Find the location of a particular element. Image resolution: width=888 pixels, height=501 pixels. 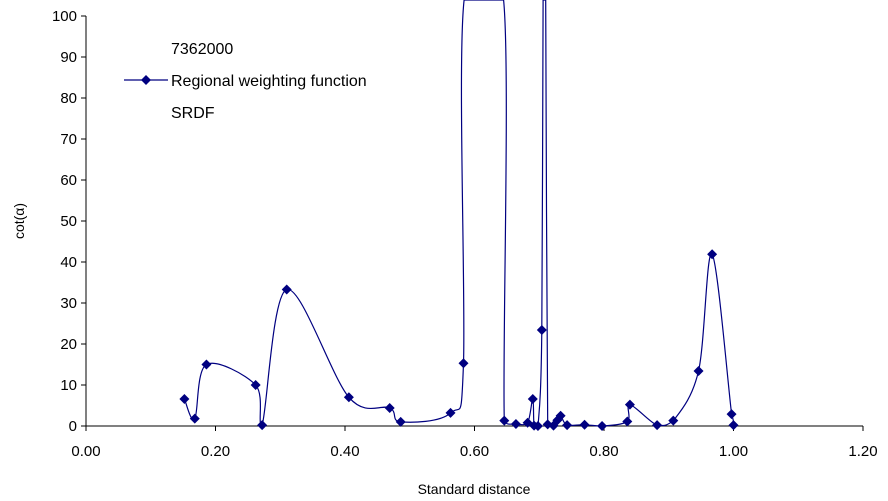

x-tick-label: 1.20 is located at coordinates (862, 451).